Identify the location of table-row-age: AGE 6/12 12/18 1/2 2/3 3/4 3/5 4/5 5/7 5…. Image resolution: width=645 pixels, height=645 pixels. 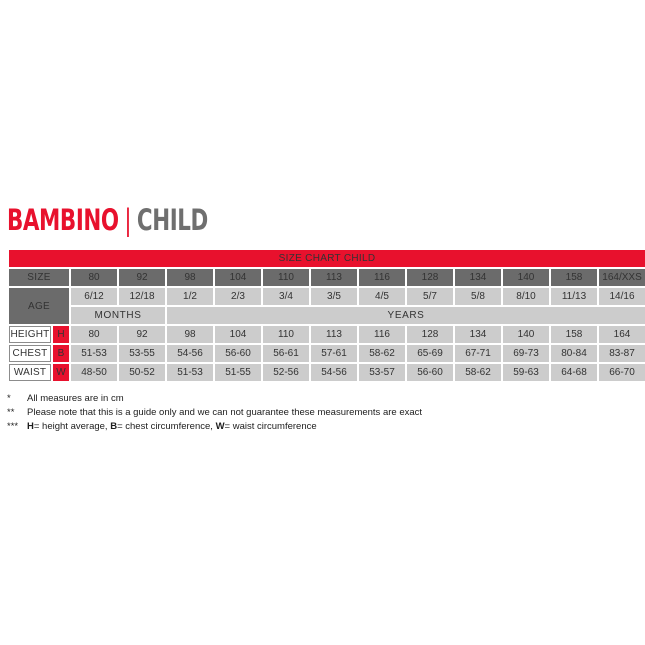
(327, 306).